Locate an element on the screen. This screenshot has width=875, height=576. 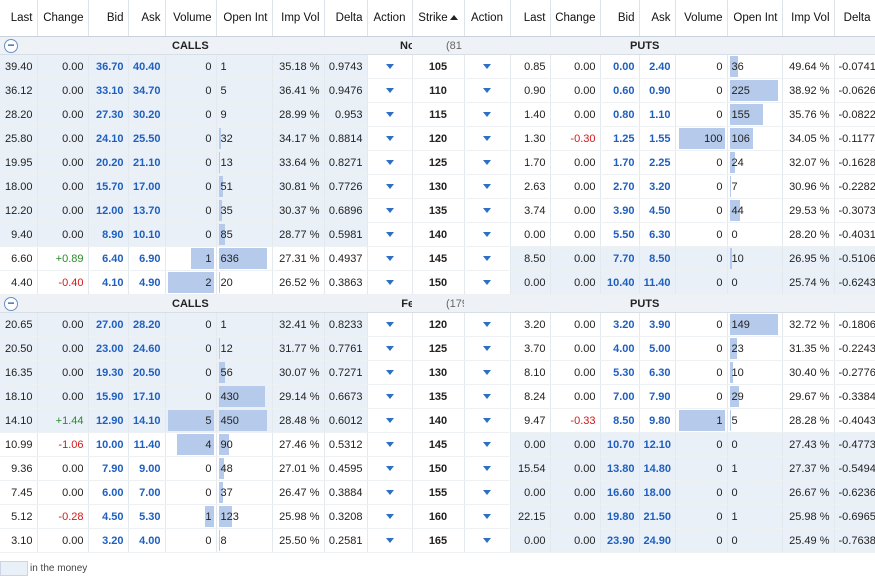
call-bid: 8.90 is located at coordinates (108, 234).